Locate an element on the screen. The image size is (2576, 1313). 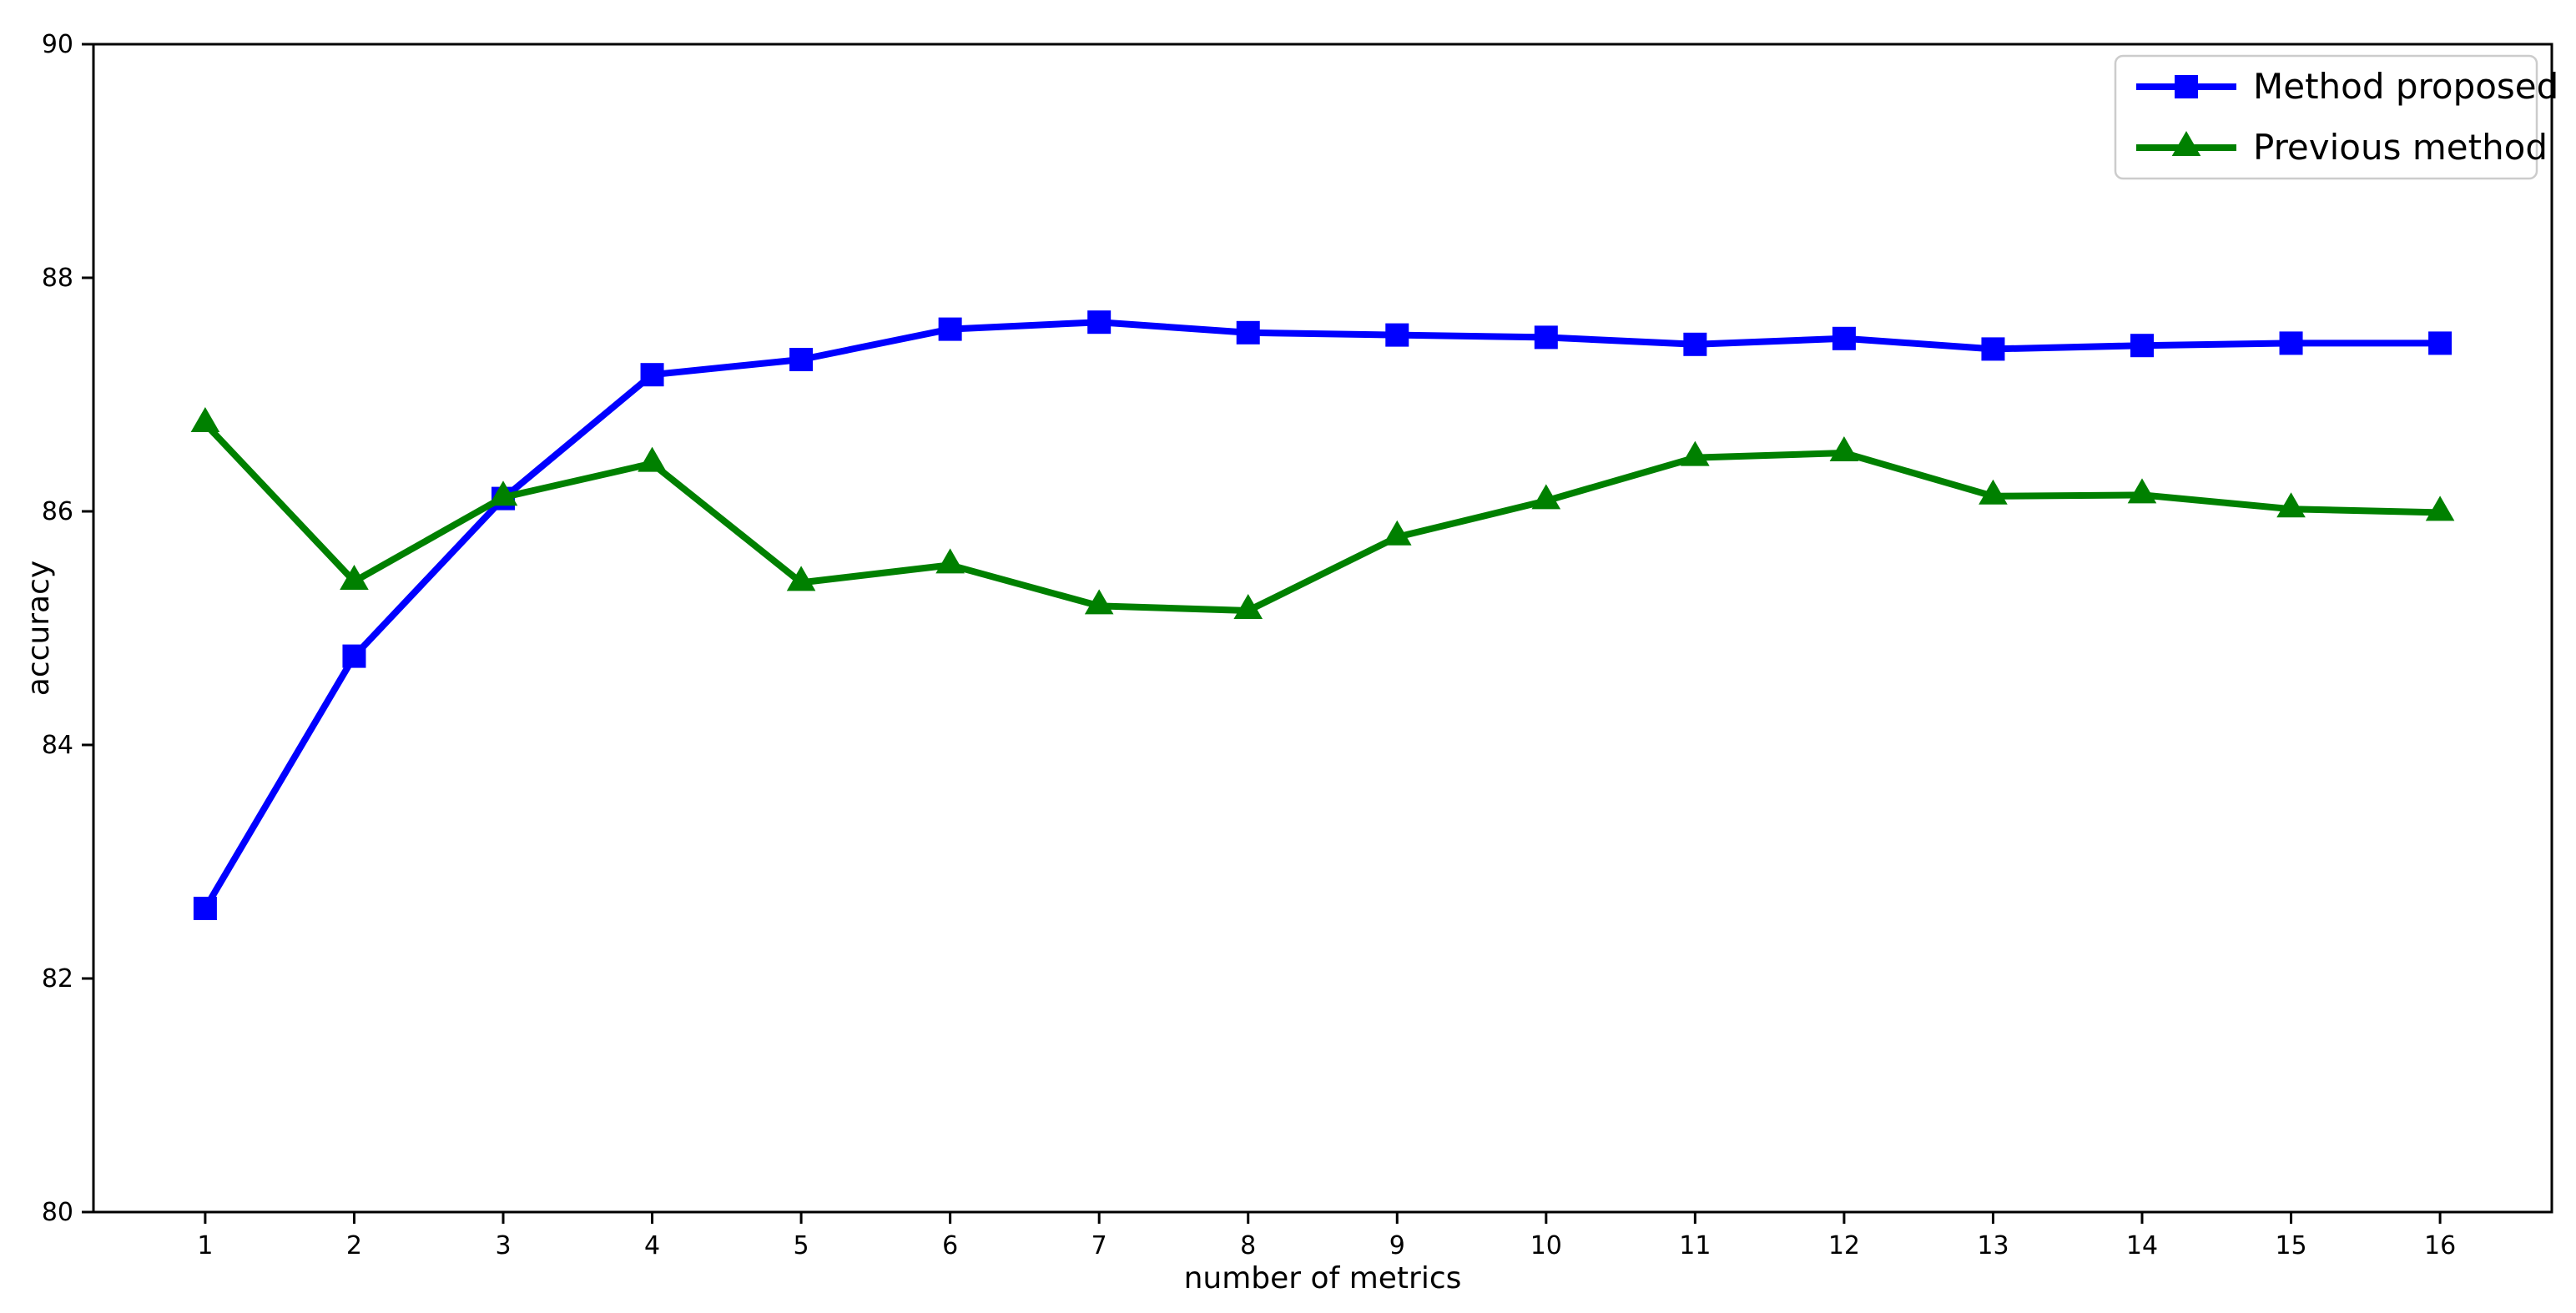
x-tick-label: 1 is located at coordinates (205, 1245).